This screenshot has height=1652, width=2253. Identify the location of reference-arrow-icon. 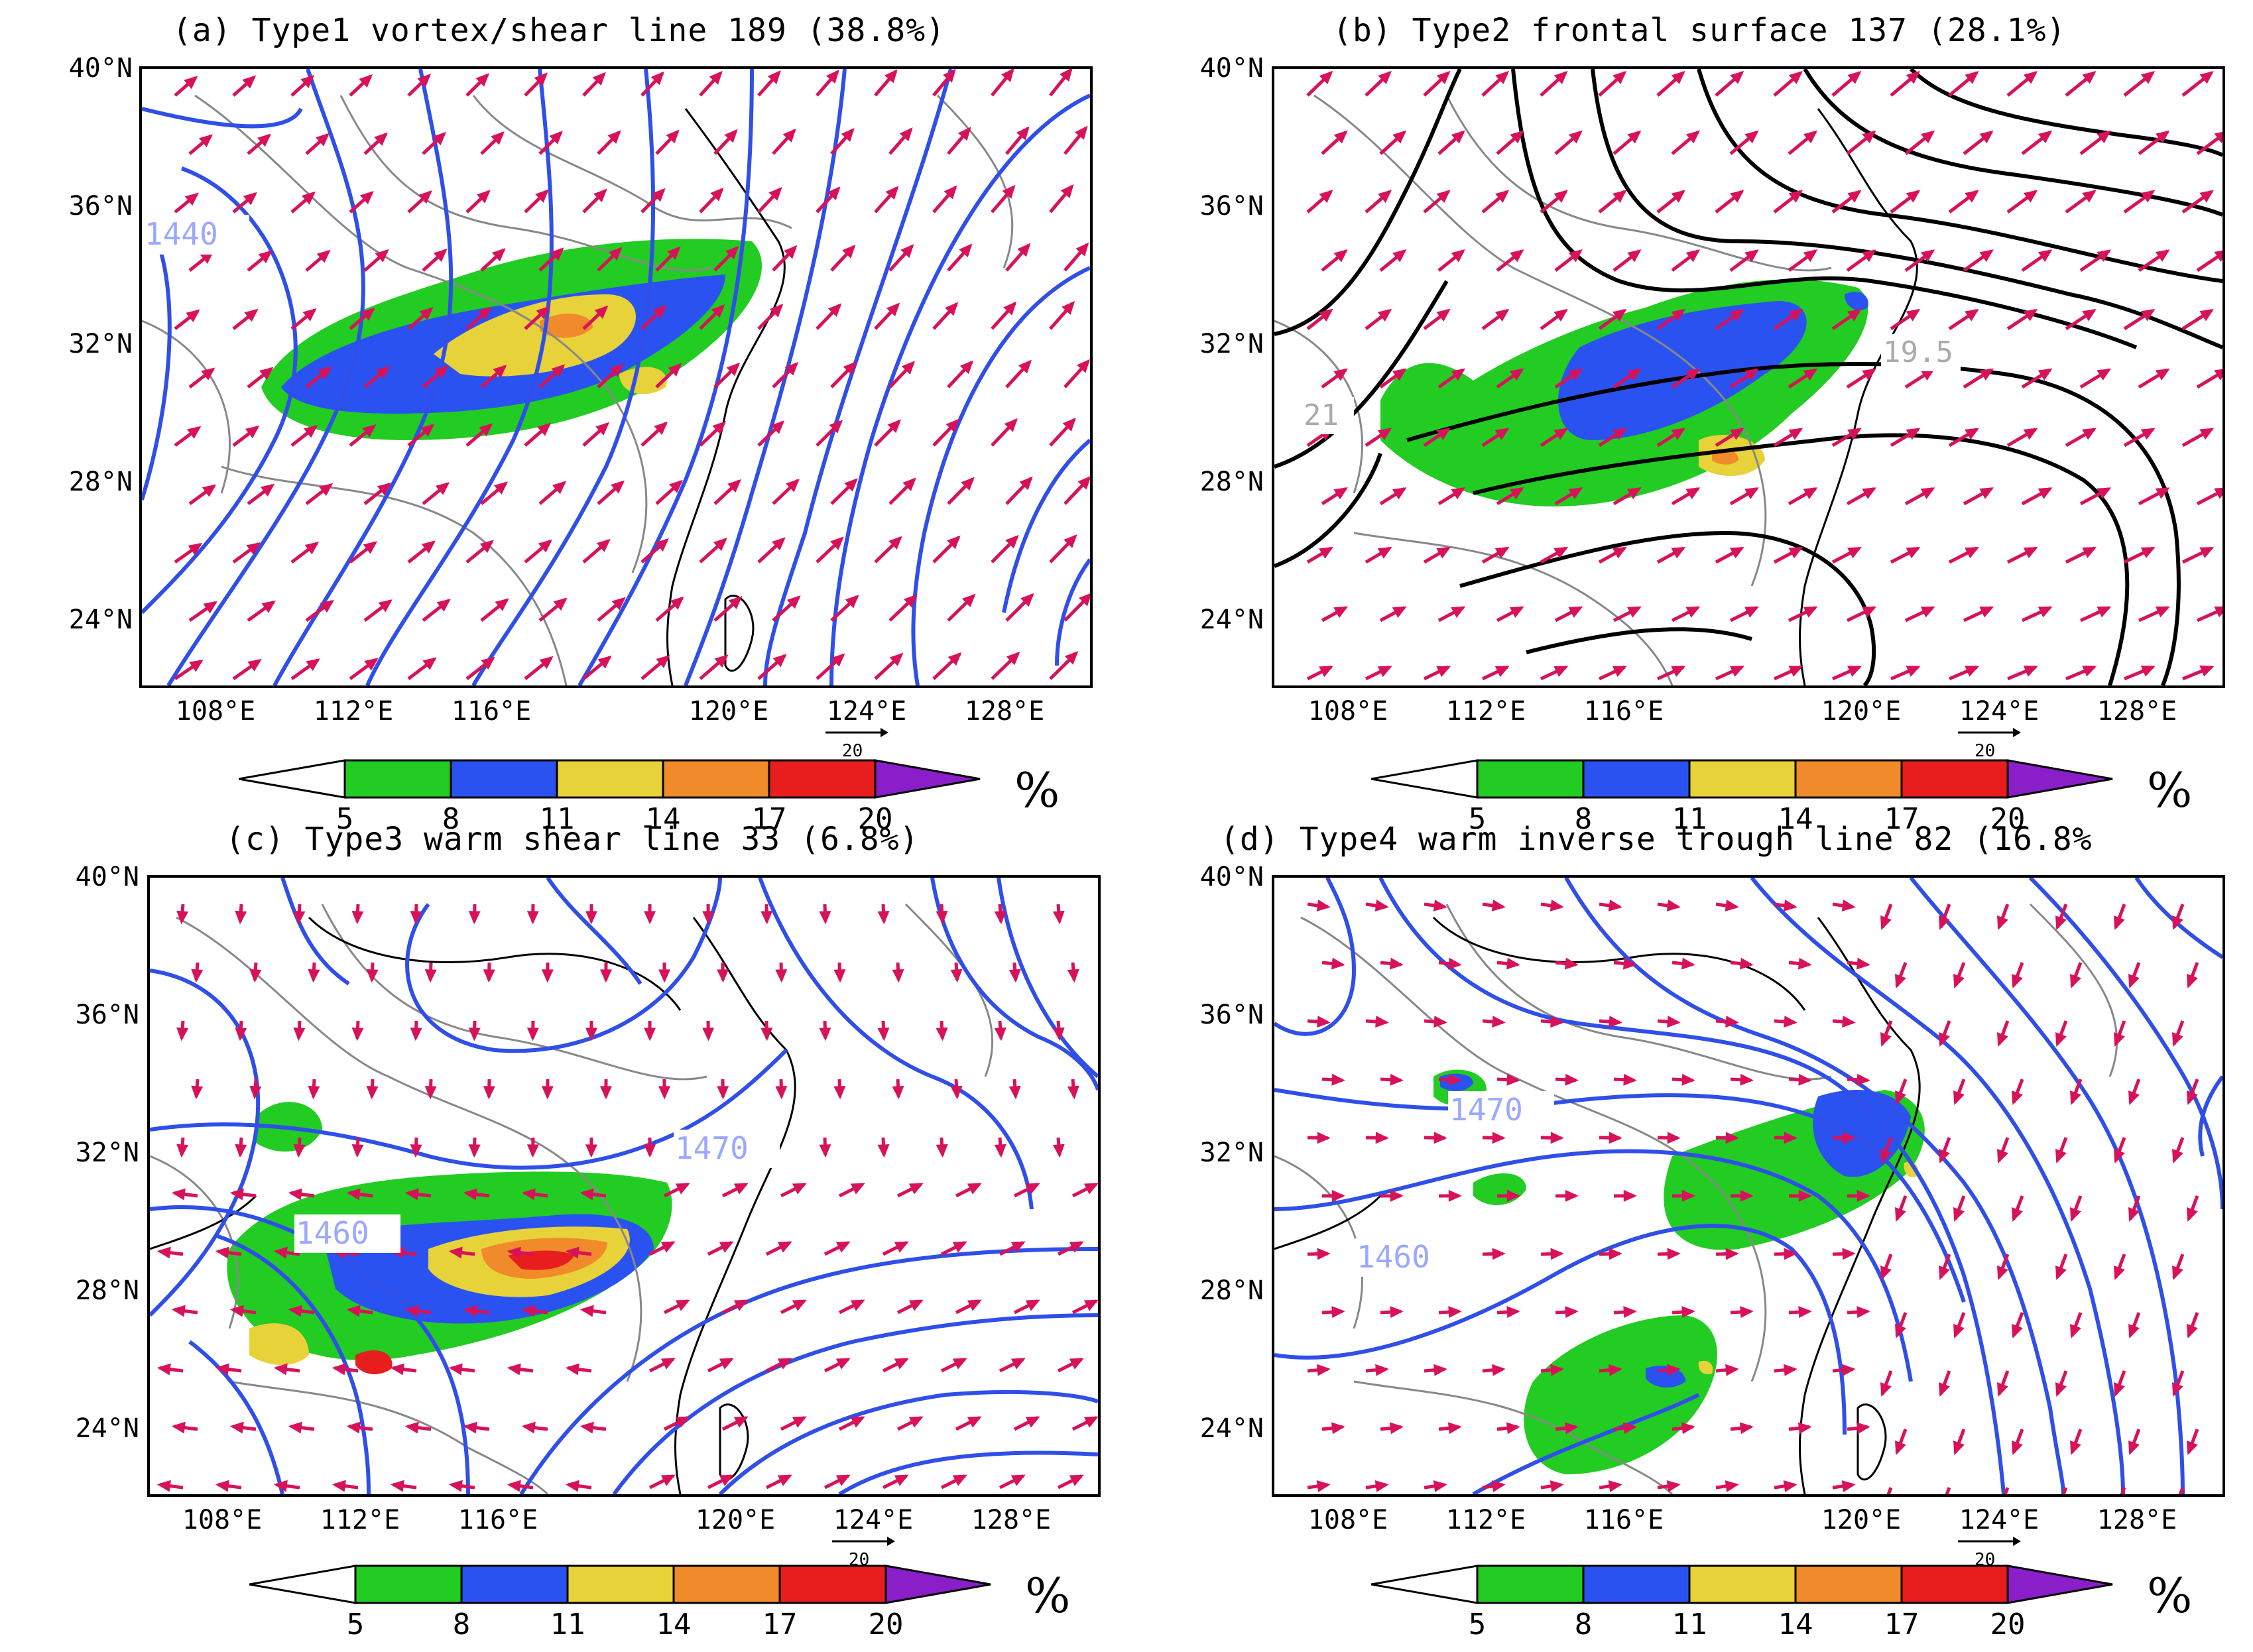
(863, 1541).